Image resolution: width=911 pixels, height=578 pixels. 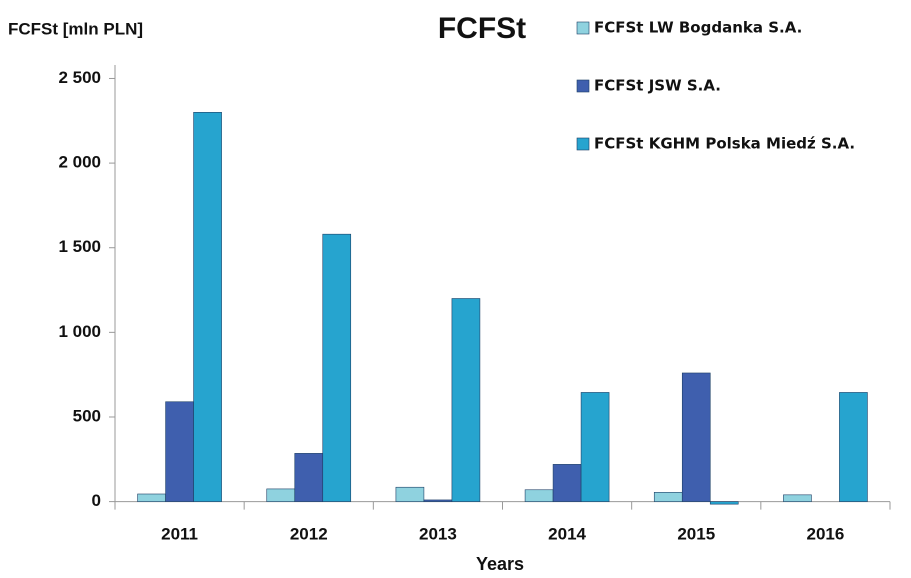 I want to click on y-tick-label: 0, so click(x=96, y=500).